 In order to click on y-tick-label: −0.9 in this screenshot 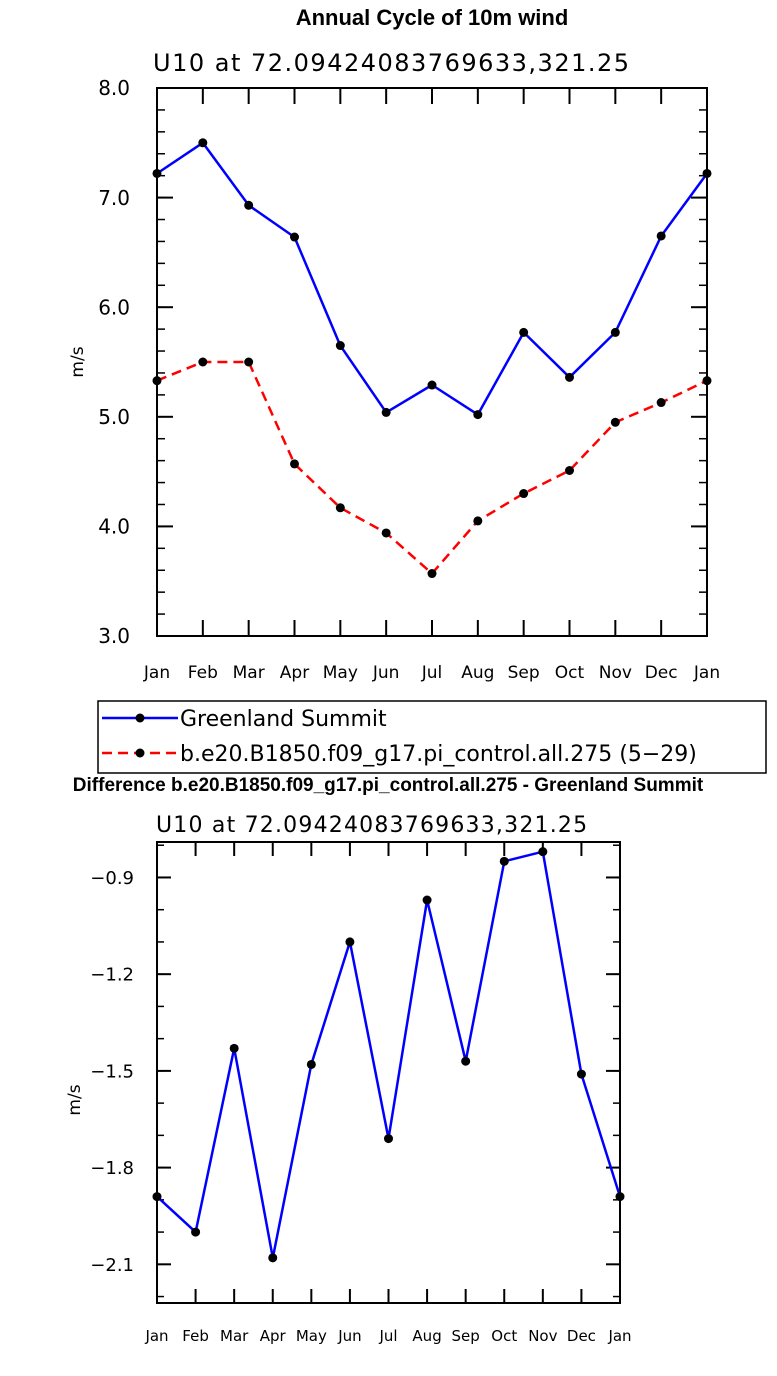, I will do `click(112, 878)`.